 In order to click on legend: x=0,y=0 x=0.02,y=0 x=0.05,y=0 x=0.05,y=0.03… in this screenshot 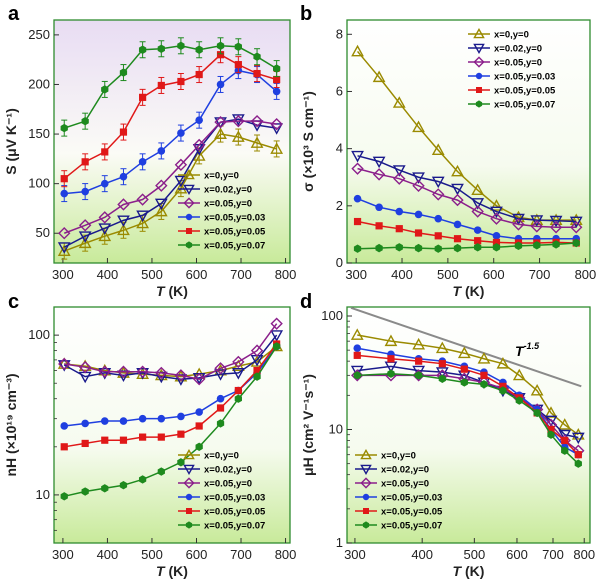, I will do `click(399, 490)`.